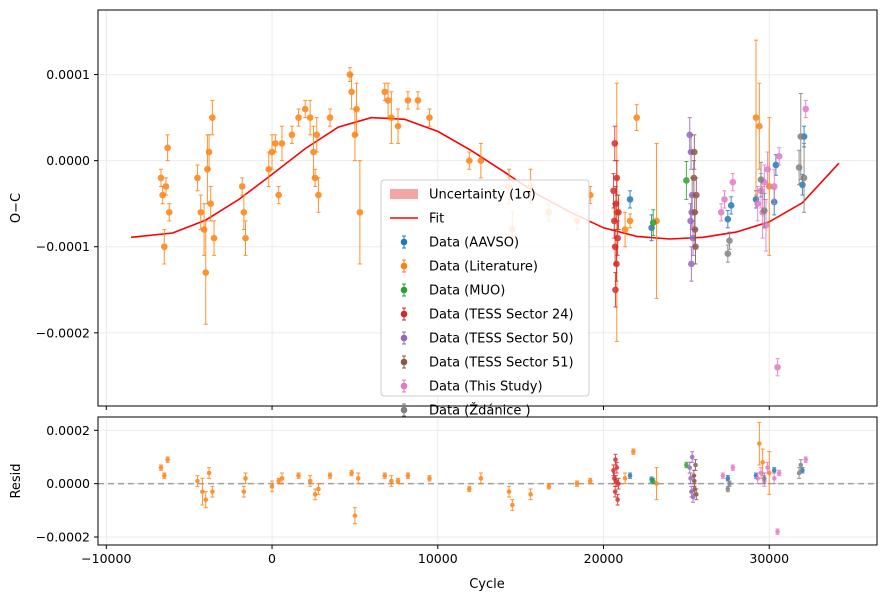 The height and width of the screenshot is (606, 884). What do you see at coordinates (501, 339) in the screenshot?
I see `legend-series-label: Data (TESS Sector 50)` at bounding box center [501, 339].